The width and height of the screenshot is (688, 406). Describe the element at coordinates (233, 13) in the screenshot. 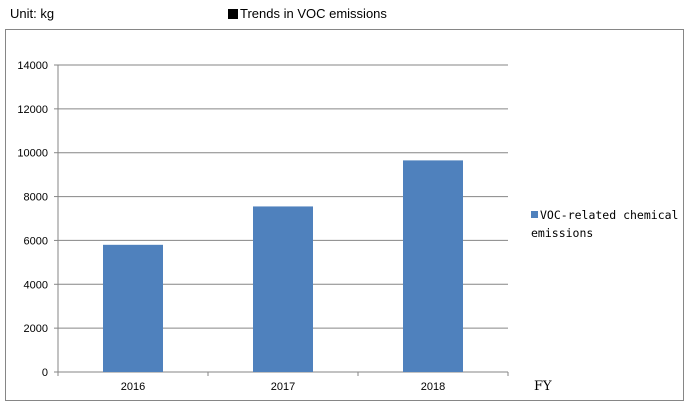

I see `title-square-icon` at that location.